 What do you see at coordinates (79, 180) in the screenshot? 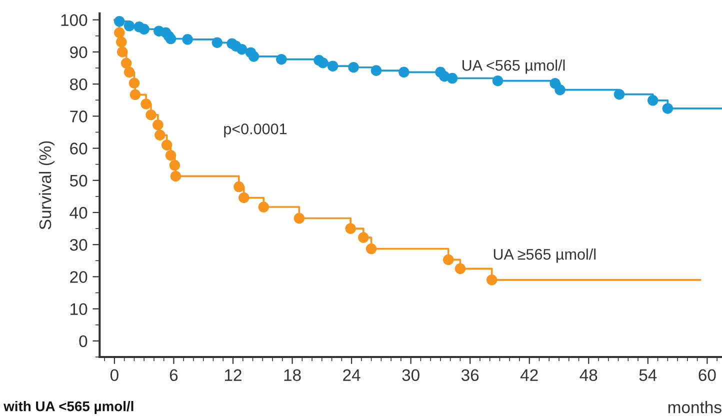
I see `y-tick-label: 50` at bounding box center [79, 180].